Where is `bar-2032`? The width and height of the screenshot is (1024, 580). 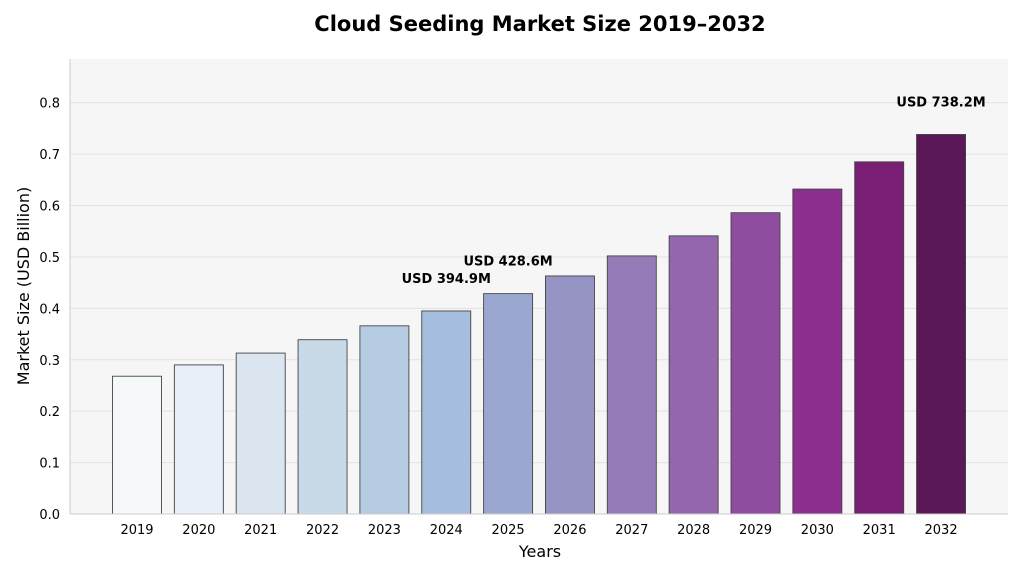
bar-2032 is located at coordinates (941, 324).